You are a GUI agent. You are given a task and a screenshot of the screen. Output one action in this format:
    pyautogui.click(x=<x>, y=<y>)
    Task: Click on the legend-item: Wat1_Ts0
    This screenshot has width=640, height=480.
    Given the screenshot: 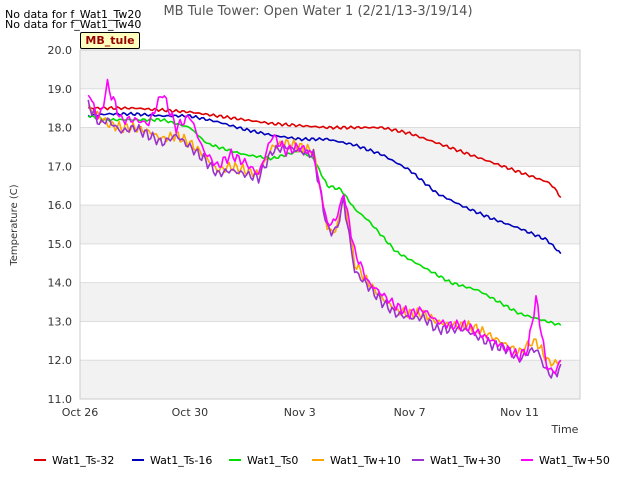 What is the action you would take?
    pyautogui.click(x=263, y=461)
    